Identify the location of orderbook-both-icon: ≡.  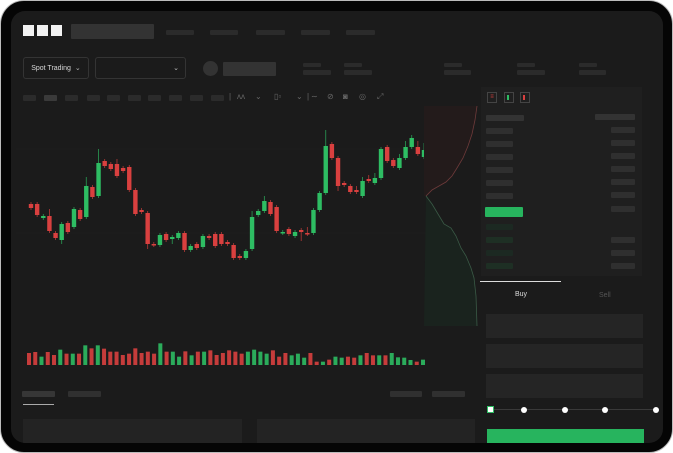
(492, 97).